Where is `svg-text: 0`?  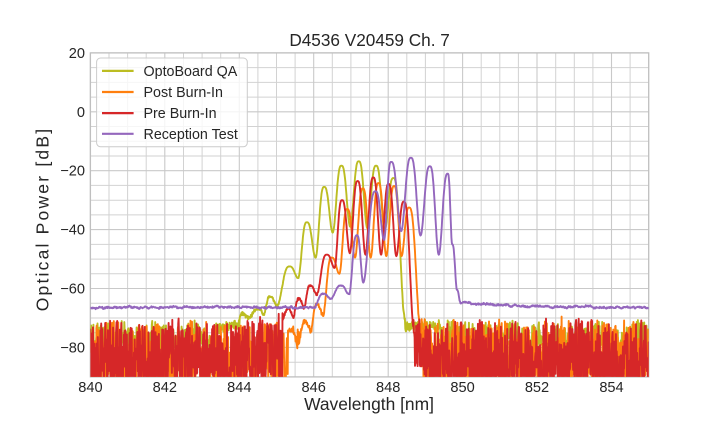 svg-text: 0 is located at coordinates (81, 113).